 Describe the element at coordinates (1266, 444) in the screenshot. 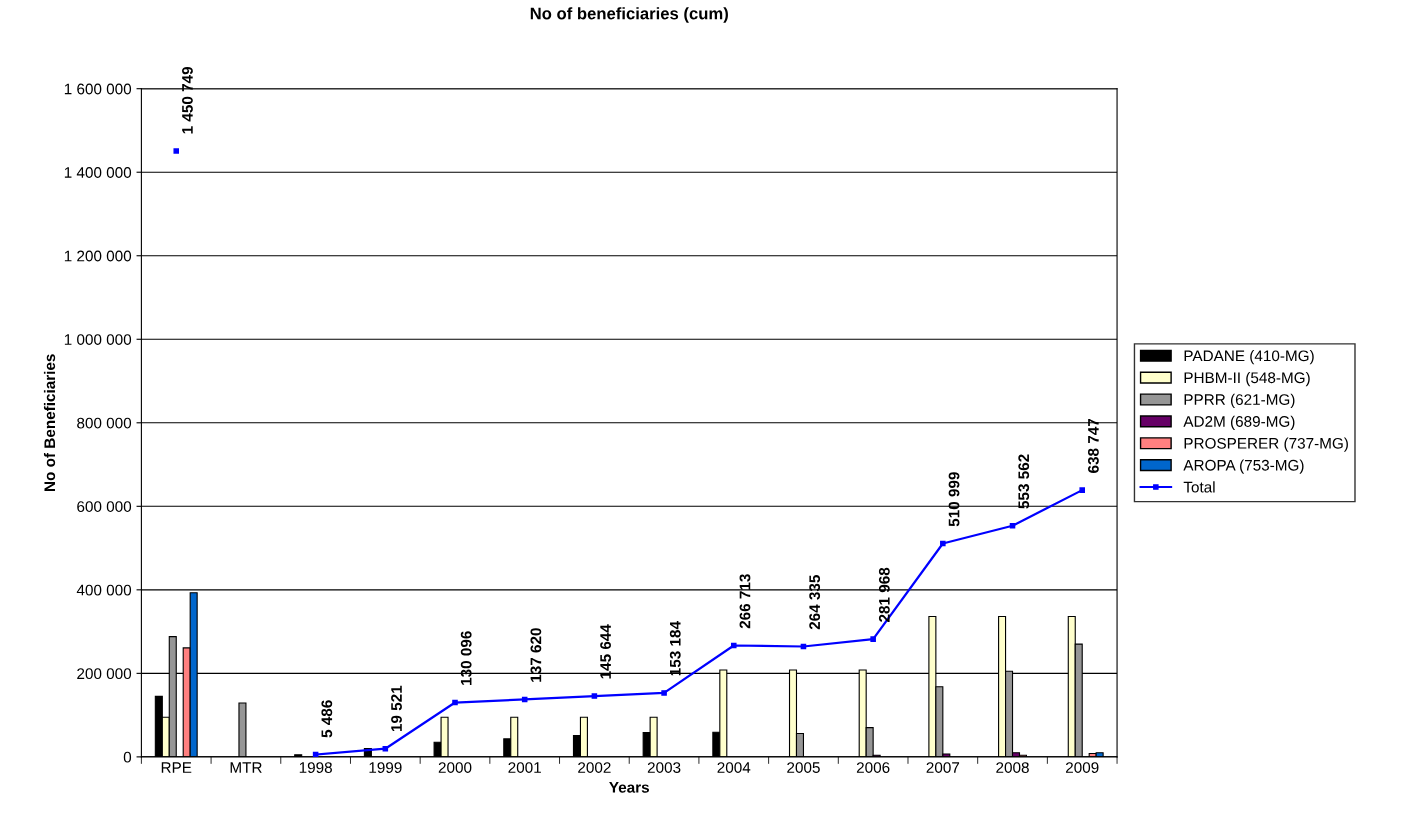

I see `legend-label: PROSPERER (737-MG)` at that location.